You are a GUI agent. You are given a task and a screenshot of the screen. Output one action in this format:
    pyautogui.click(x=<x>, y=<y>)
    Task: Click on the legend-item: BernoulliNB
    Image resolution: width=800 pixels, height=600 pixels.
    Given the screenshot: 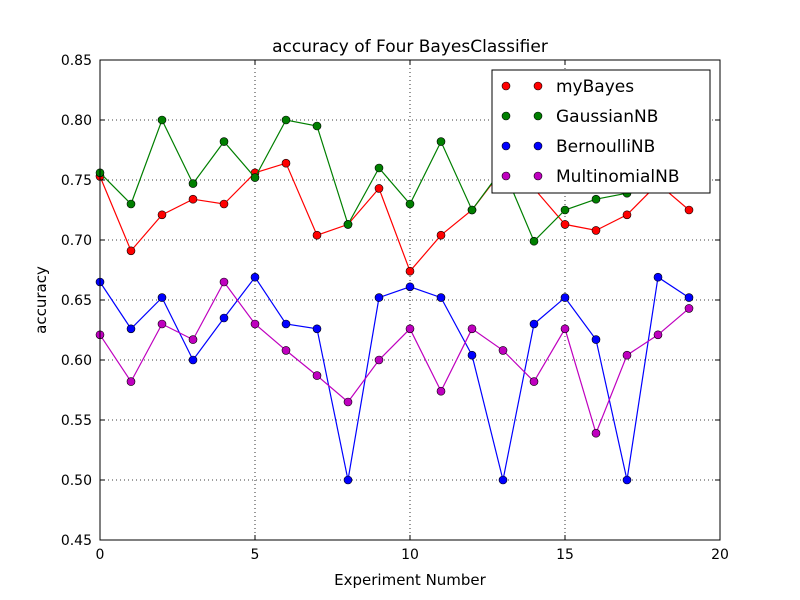 What is the action you would take?
    pyautogui.click(x=578, y=147)
    